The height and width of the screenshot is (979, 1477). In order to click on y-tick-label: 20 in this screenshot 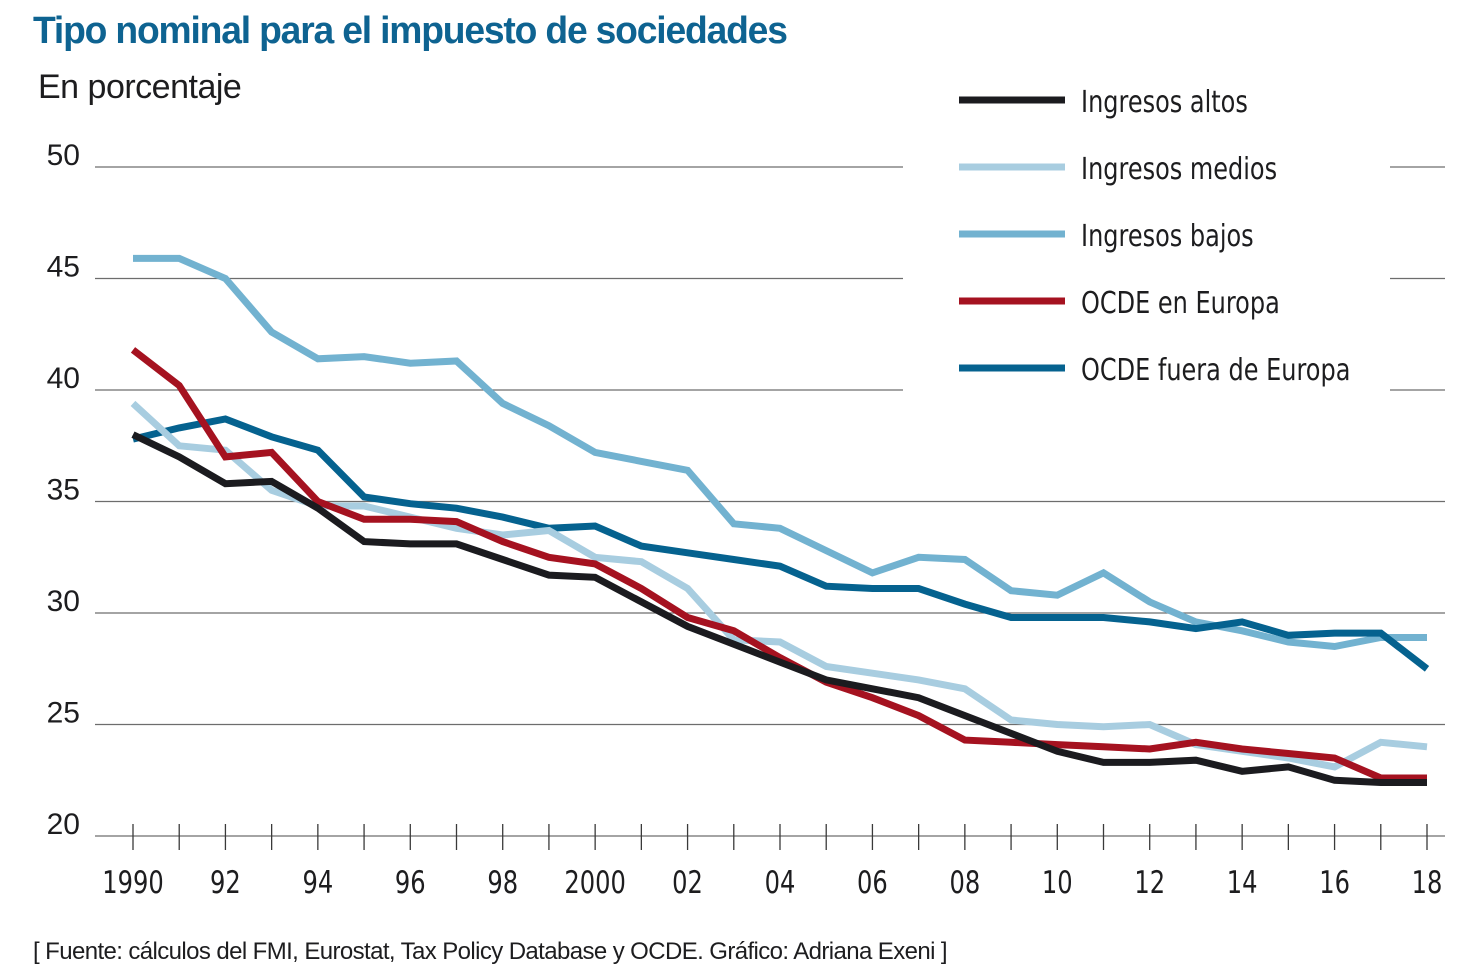, I will do `click(63, 824)`.